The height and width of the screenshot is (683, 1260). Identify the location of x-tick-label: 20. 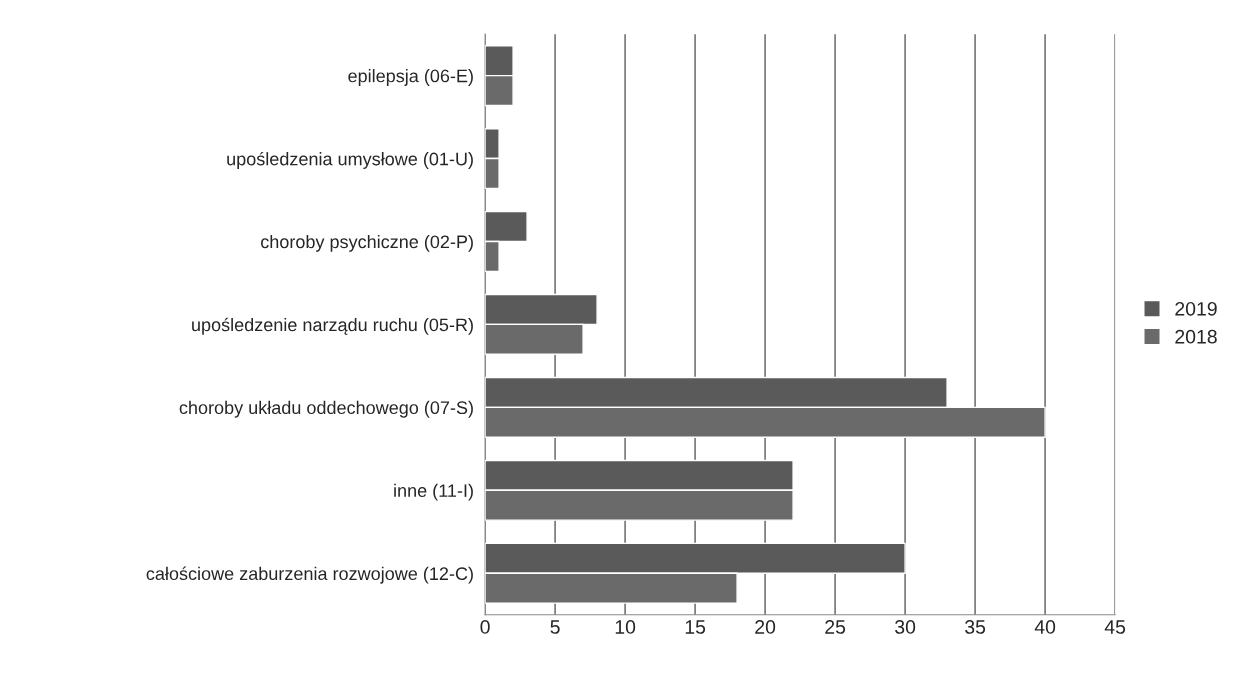
(765, 627).